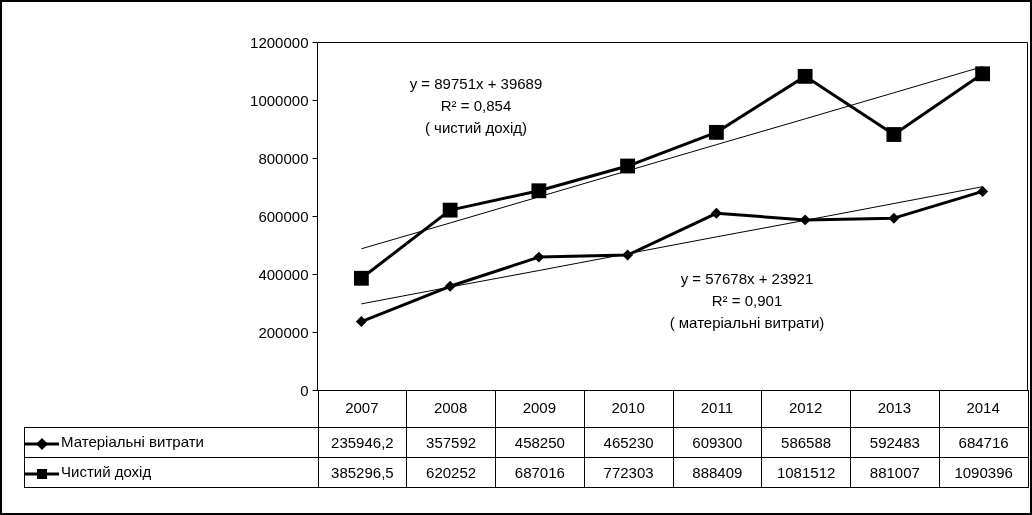  What do you see at coordinates (283, 158) in the screenshot?
I see `y-tick-label: 800000` at bounding box center [283, 158].